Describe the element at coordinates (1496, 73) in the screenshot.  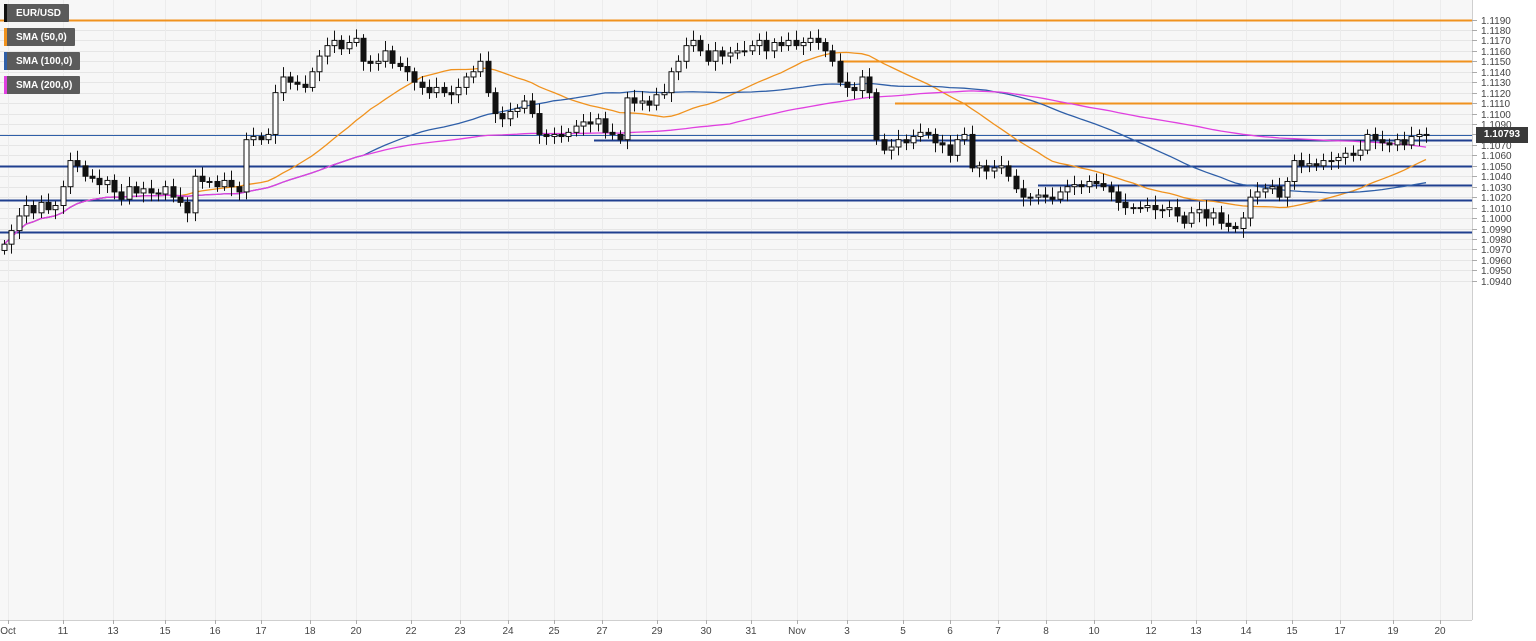
I see `y-tick-label: 1.1140` at that location.